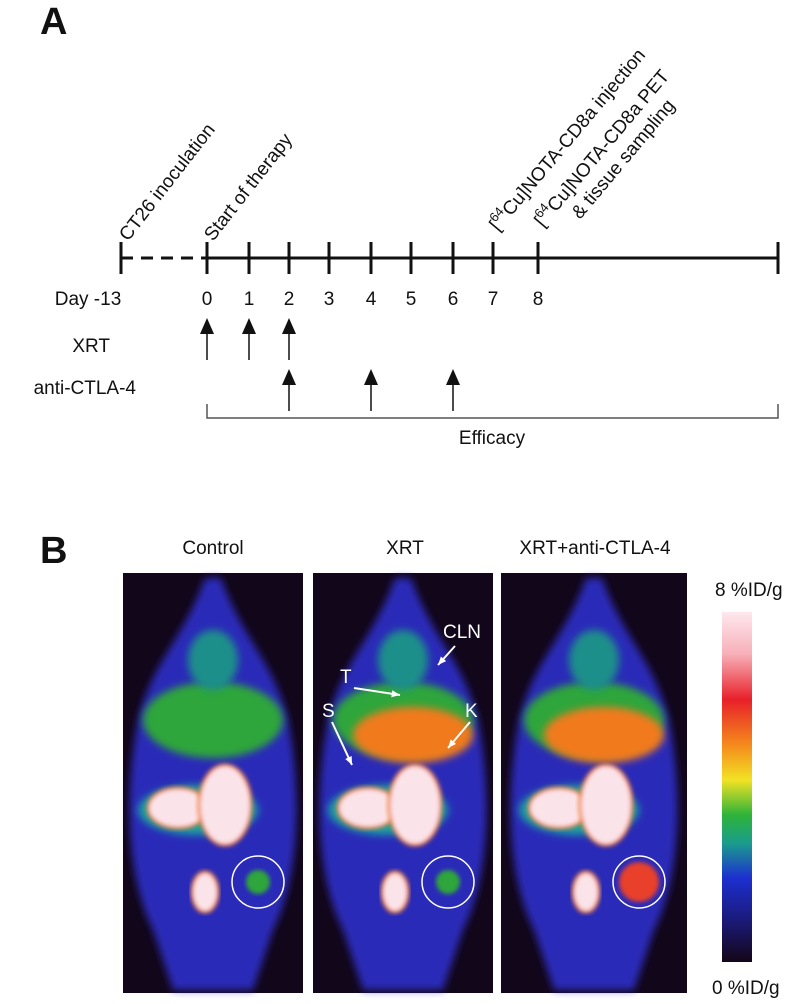  What do you see at coordinates (471, 711) in the screenshot?
I see `annotation: K` at bounding box center [471, 711].